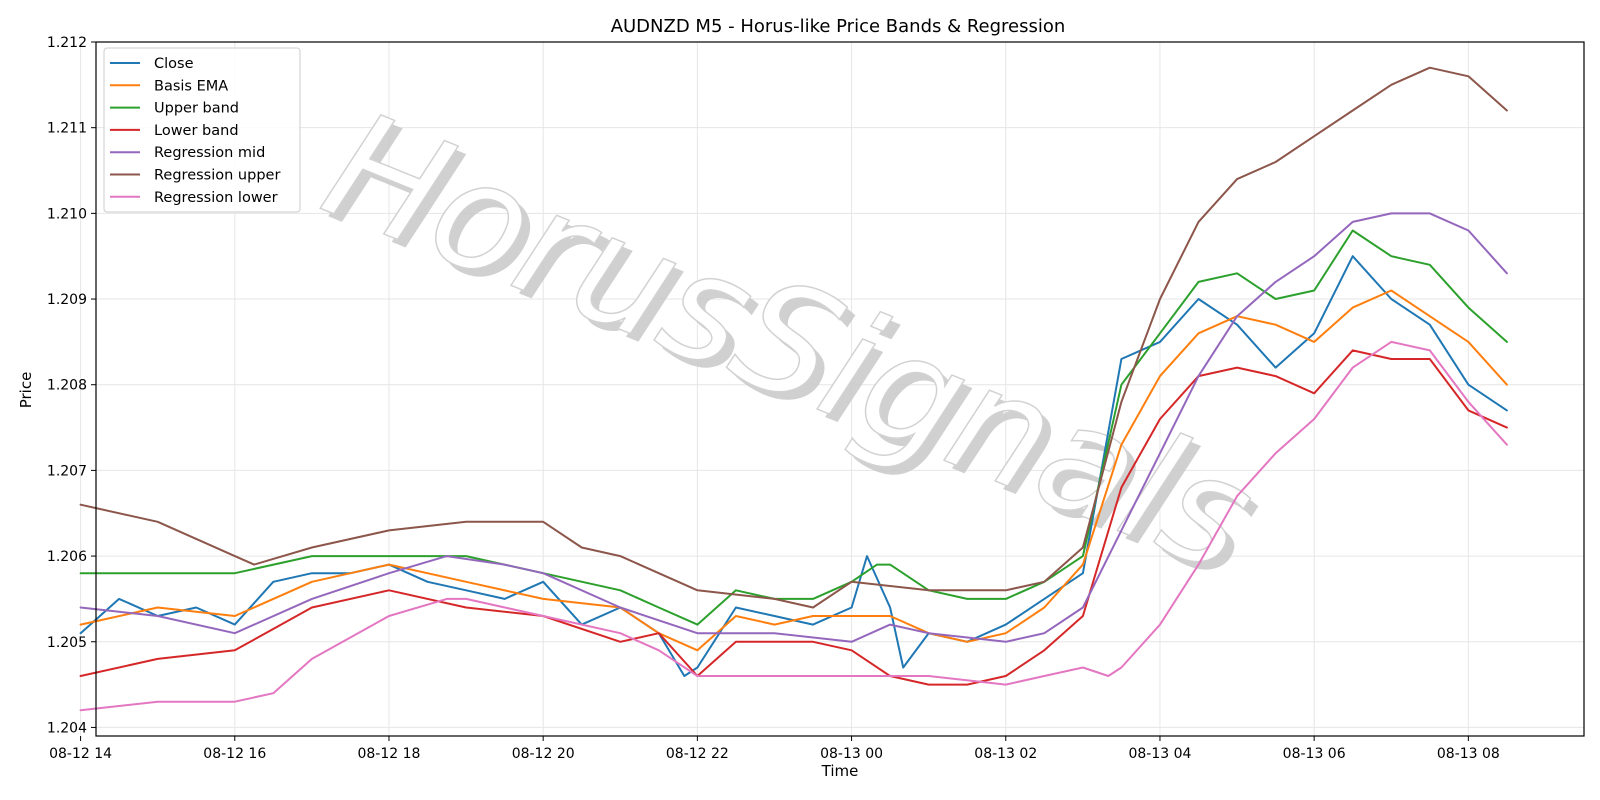  I want to click on legend-label: Regression lower, so click(216, 198).